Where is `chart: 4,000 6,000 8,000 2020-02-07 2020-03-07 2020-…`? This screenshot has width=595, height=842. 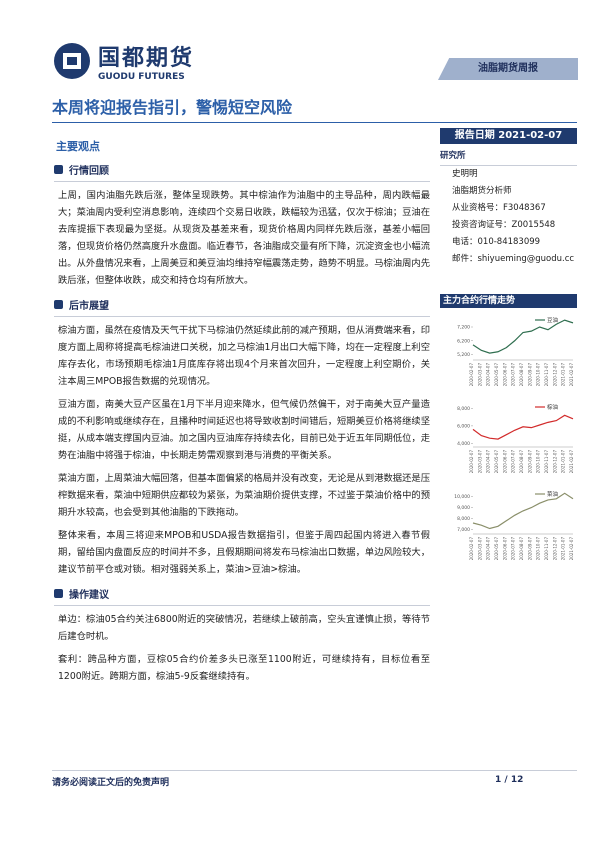
chart: 4,000 6,000 8,000 2020-02-07 2020-03-07 2020-… is located at coordinates (515, 438).